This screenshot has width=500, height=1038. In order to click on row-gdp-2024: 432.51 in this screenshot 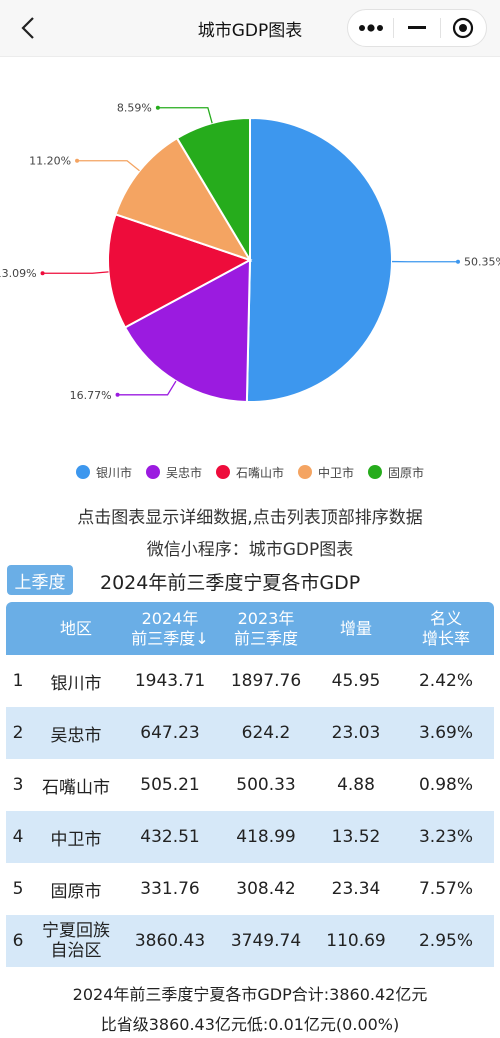, I will do `click(170, 837)`.